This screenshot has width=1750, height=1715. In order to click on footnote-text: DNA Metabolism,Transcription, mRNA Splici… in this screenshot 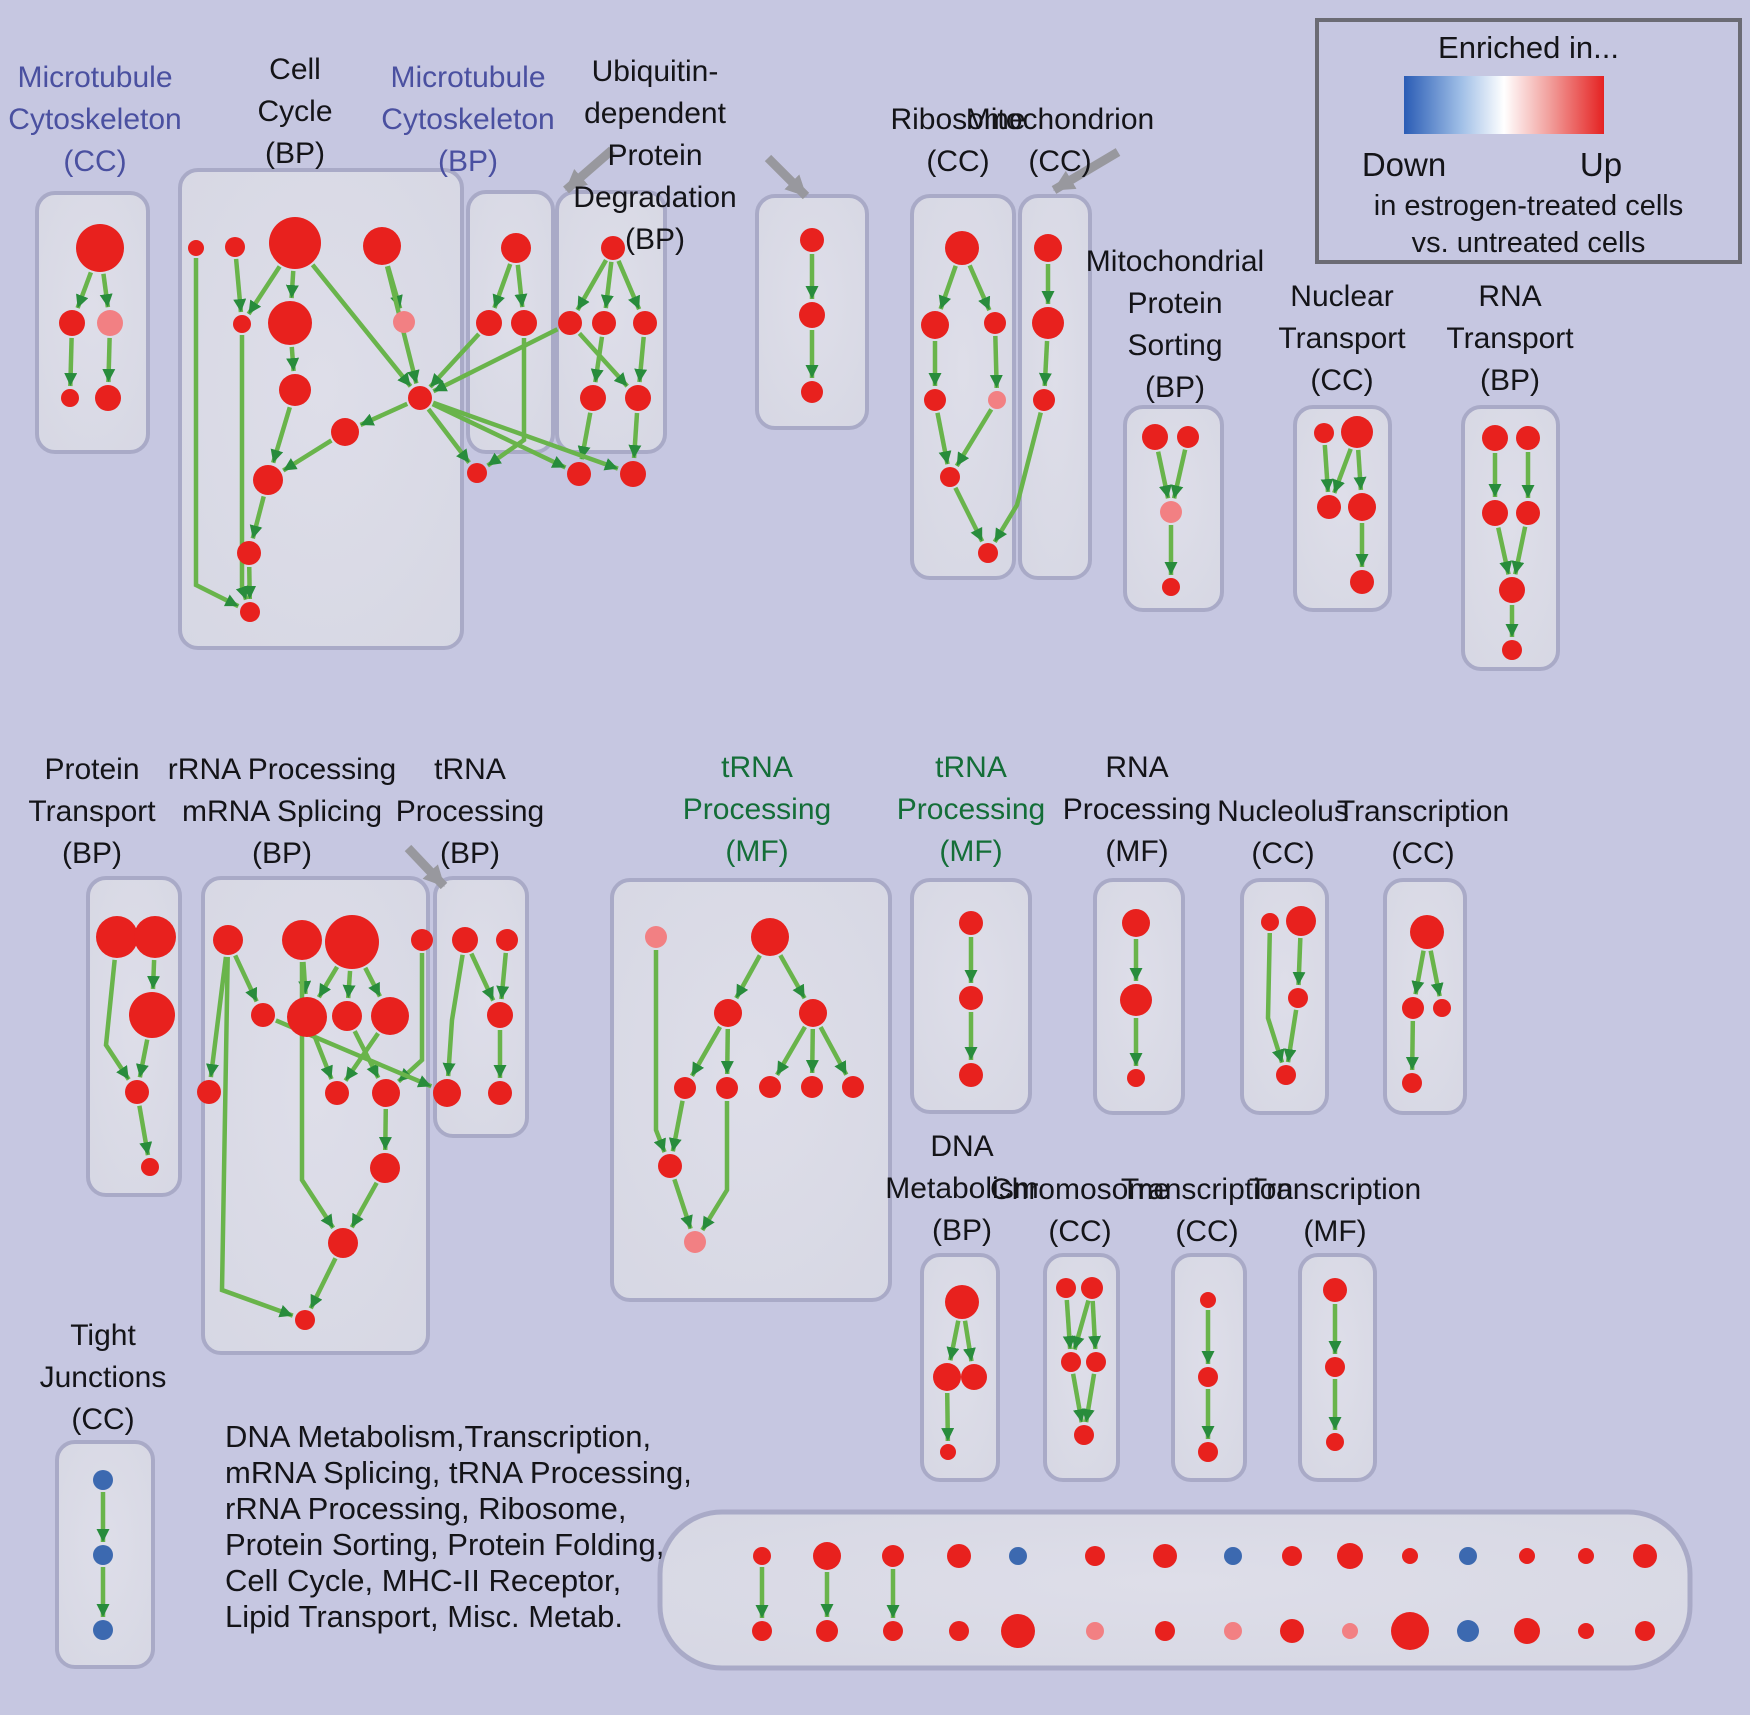, I will do `click(458, 1527)`.